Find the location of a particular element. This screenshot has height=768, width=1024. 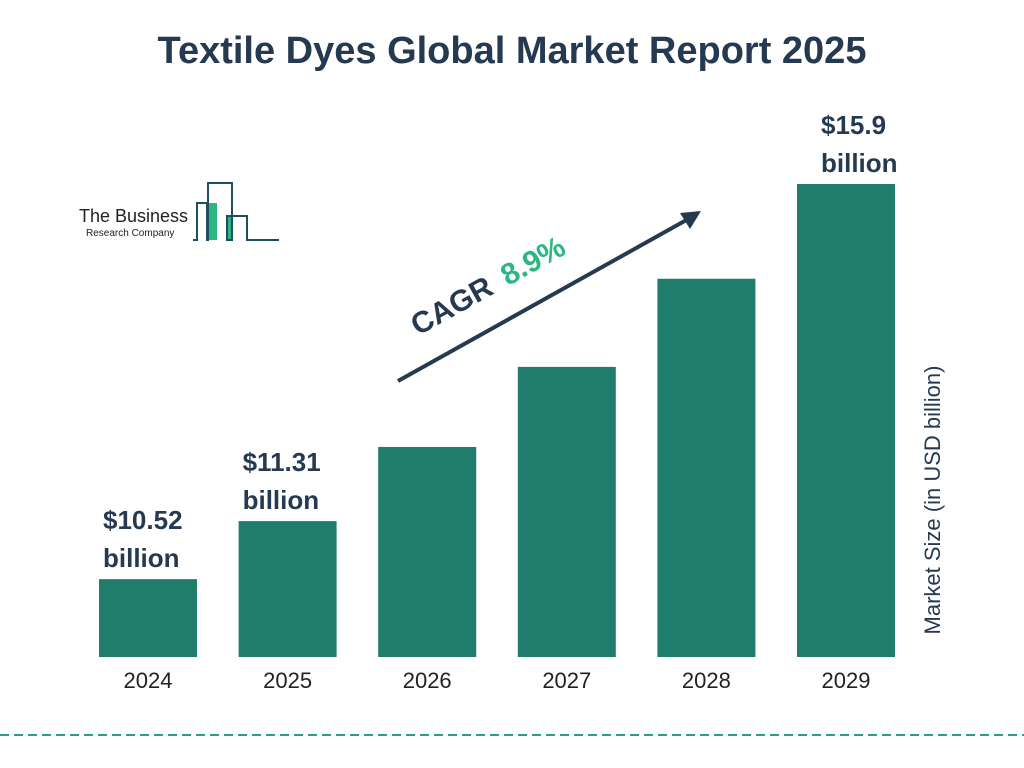

bar-2028 is located at coordinates (706, 467).